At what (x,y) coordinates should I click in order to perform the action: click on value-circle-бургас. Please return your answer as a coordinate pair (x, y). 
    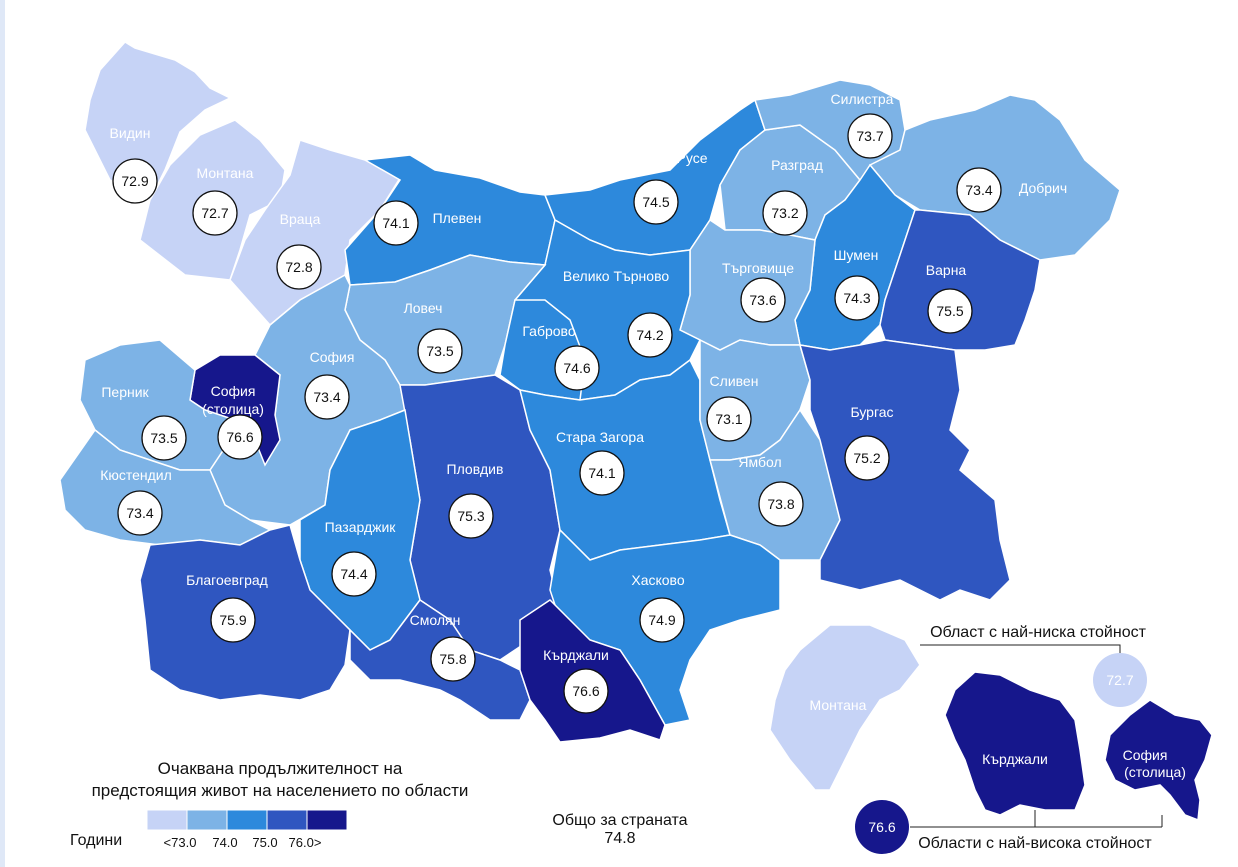
    Looking at the image, I should click on (867, 458).